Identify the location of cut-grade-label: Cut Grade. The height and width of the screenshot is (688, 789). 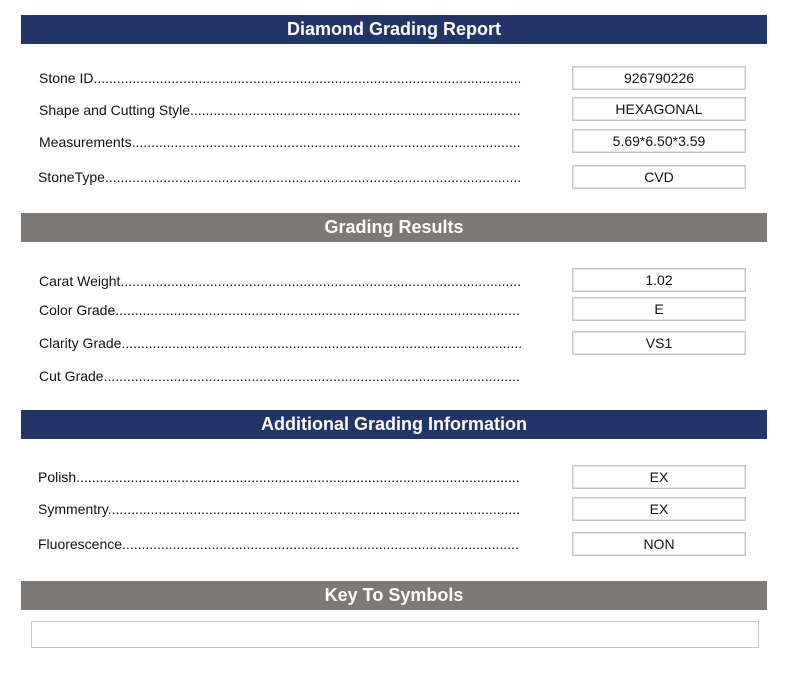
(280, 376).